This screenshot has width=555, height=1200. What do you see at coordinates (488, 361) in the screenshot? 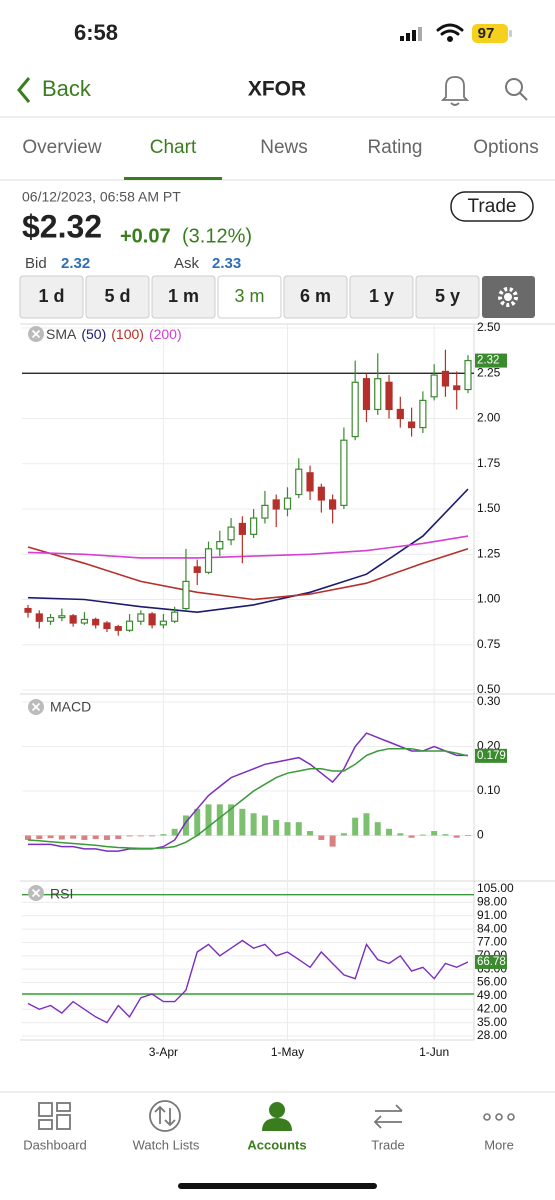
I see `last-value-label: 2.32` at bounding box center [488, 361].